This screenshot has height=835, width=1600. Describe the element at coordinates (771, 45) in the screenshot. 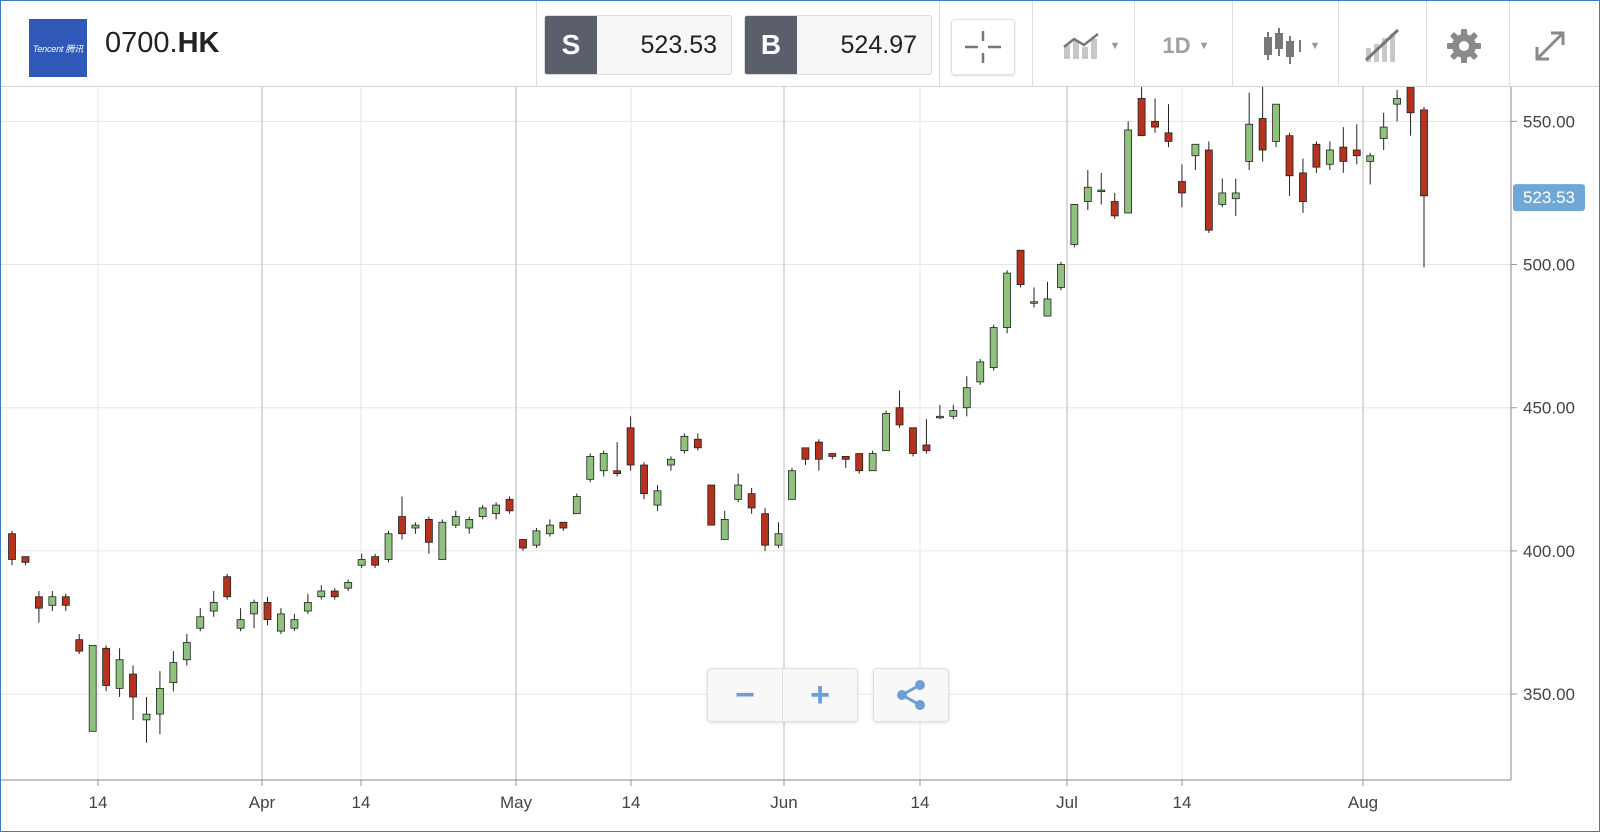

I see `buy-label: B` at that location.